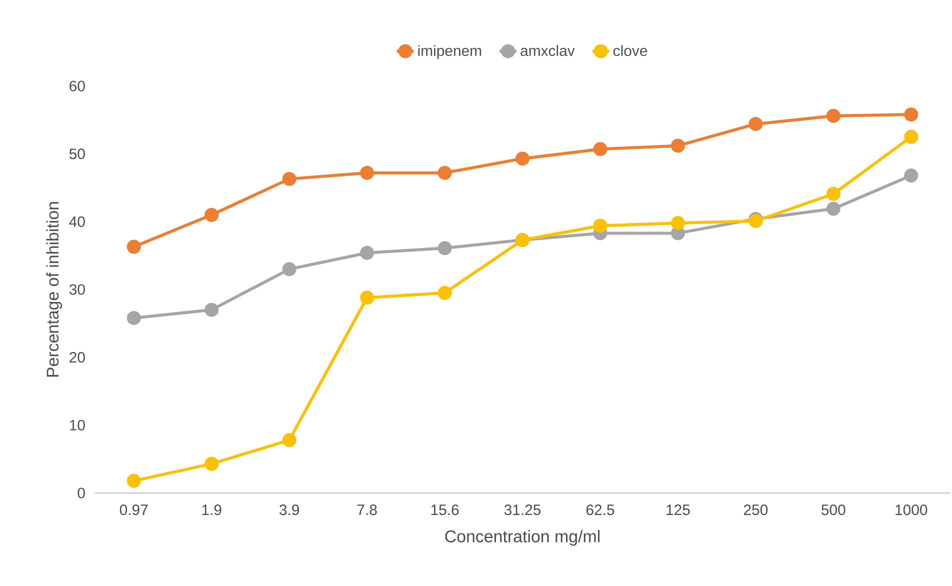 The image size is (952, 586). What do you see at coordinates (77, 221) in the screenshot?
I see `y-tick-label: 40` at bounding box center [77, 221].